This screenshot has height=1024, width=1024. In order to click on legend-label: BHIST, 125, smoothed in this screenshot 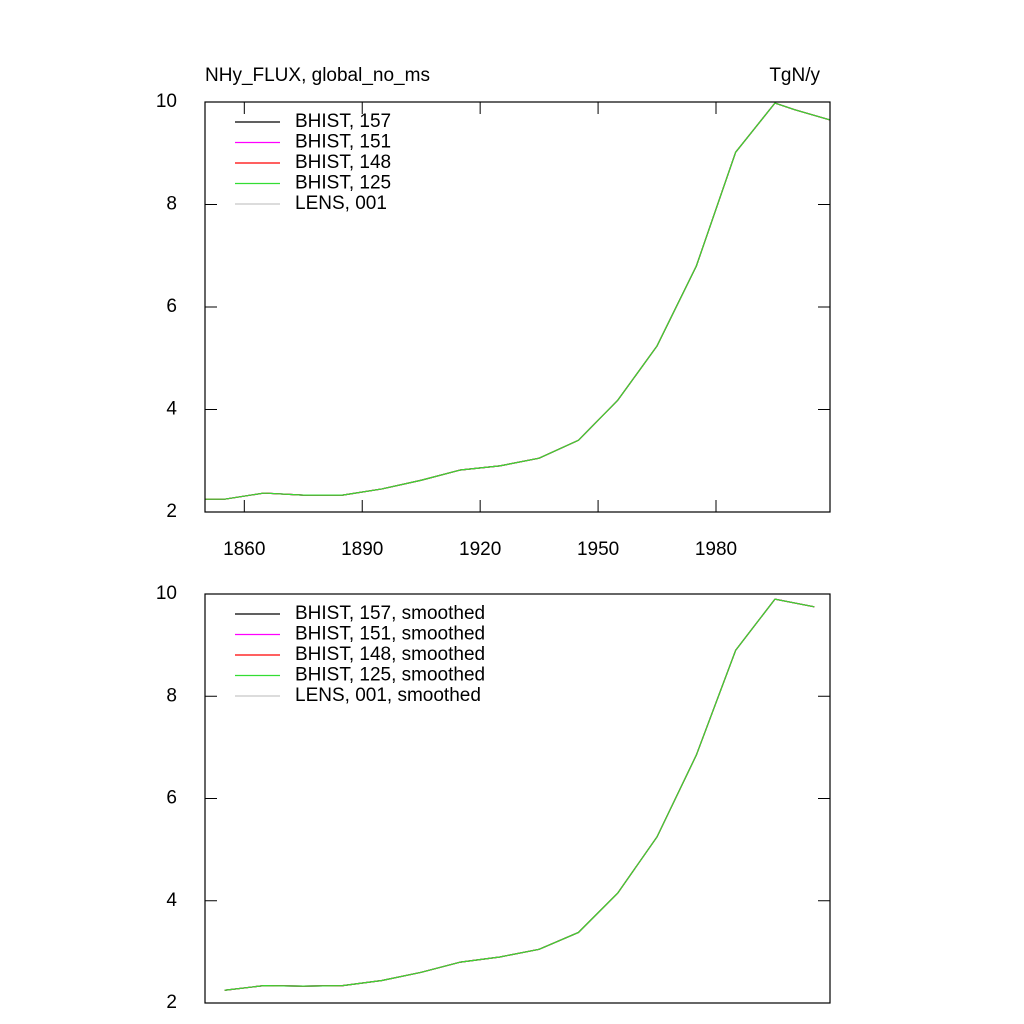, I will do `click(390, 675)`.